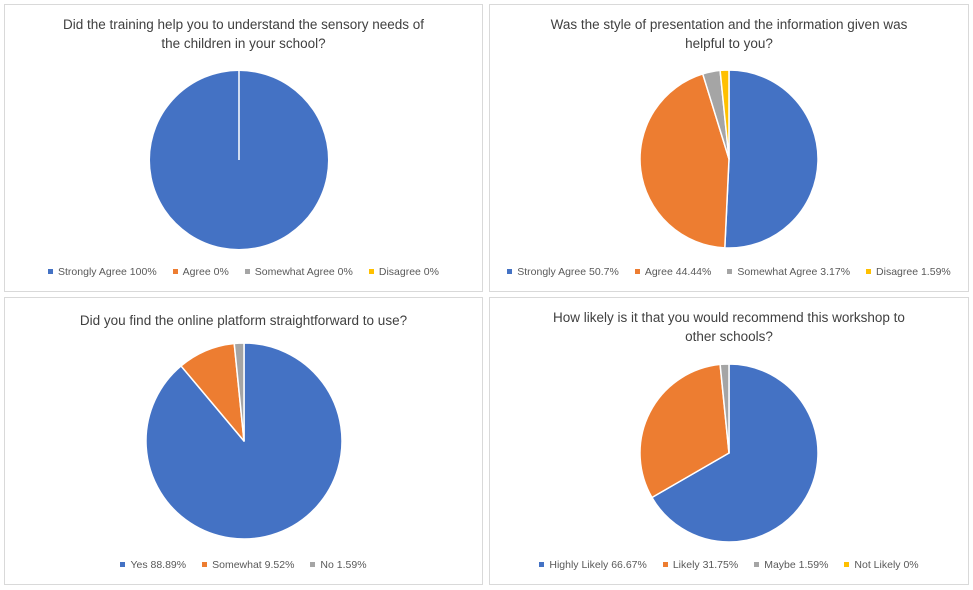 The image size is (973, 590). What do you see at coordinates (724, 114) in the screenshot?
I see `pie-slice-disagree` at bounding box center [724, 114].